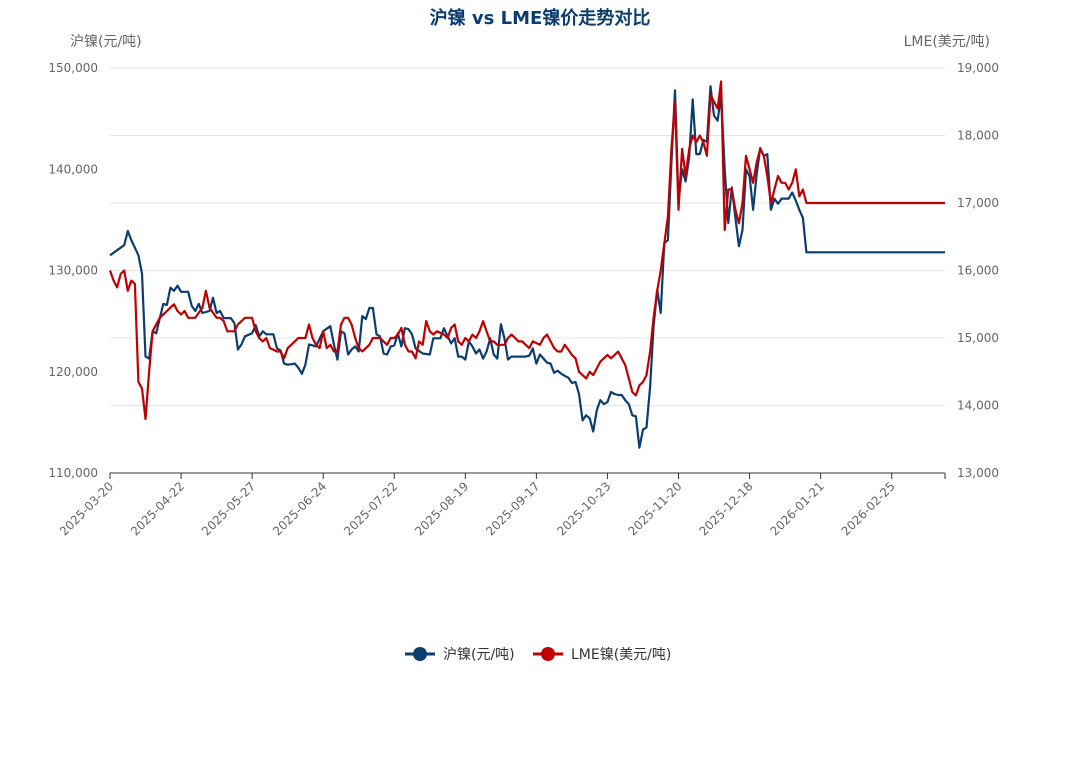 The height and width of the screenshot is (763, 1080). I want to click on x-tick-label: 2025-03-20, so click(86, 508).